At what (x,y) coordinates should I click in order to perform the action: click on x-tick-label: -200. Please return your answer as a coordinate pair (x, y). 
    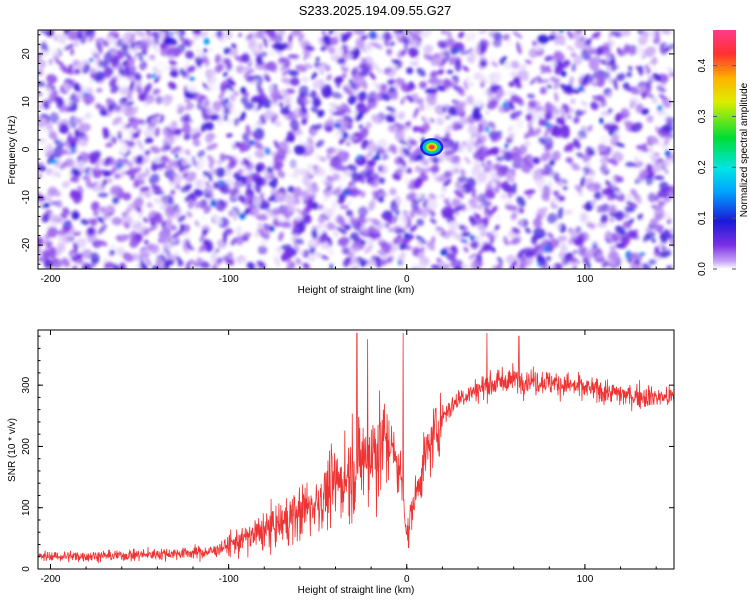
    Looking at the image, I should click on (50, 279).